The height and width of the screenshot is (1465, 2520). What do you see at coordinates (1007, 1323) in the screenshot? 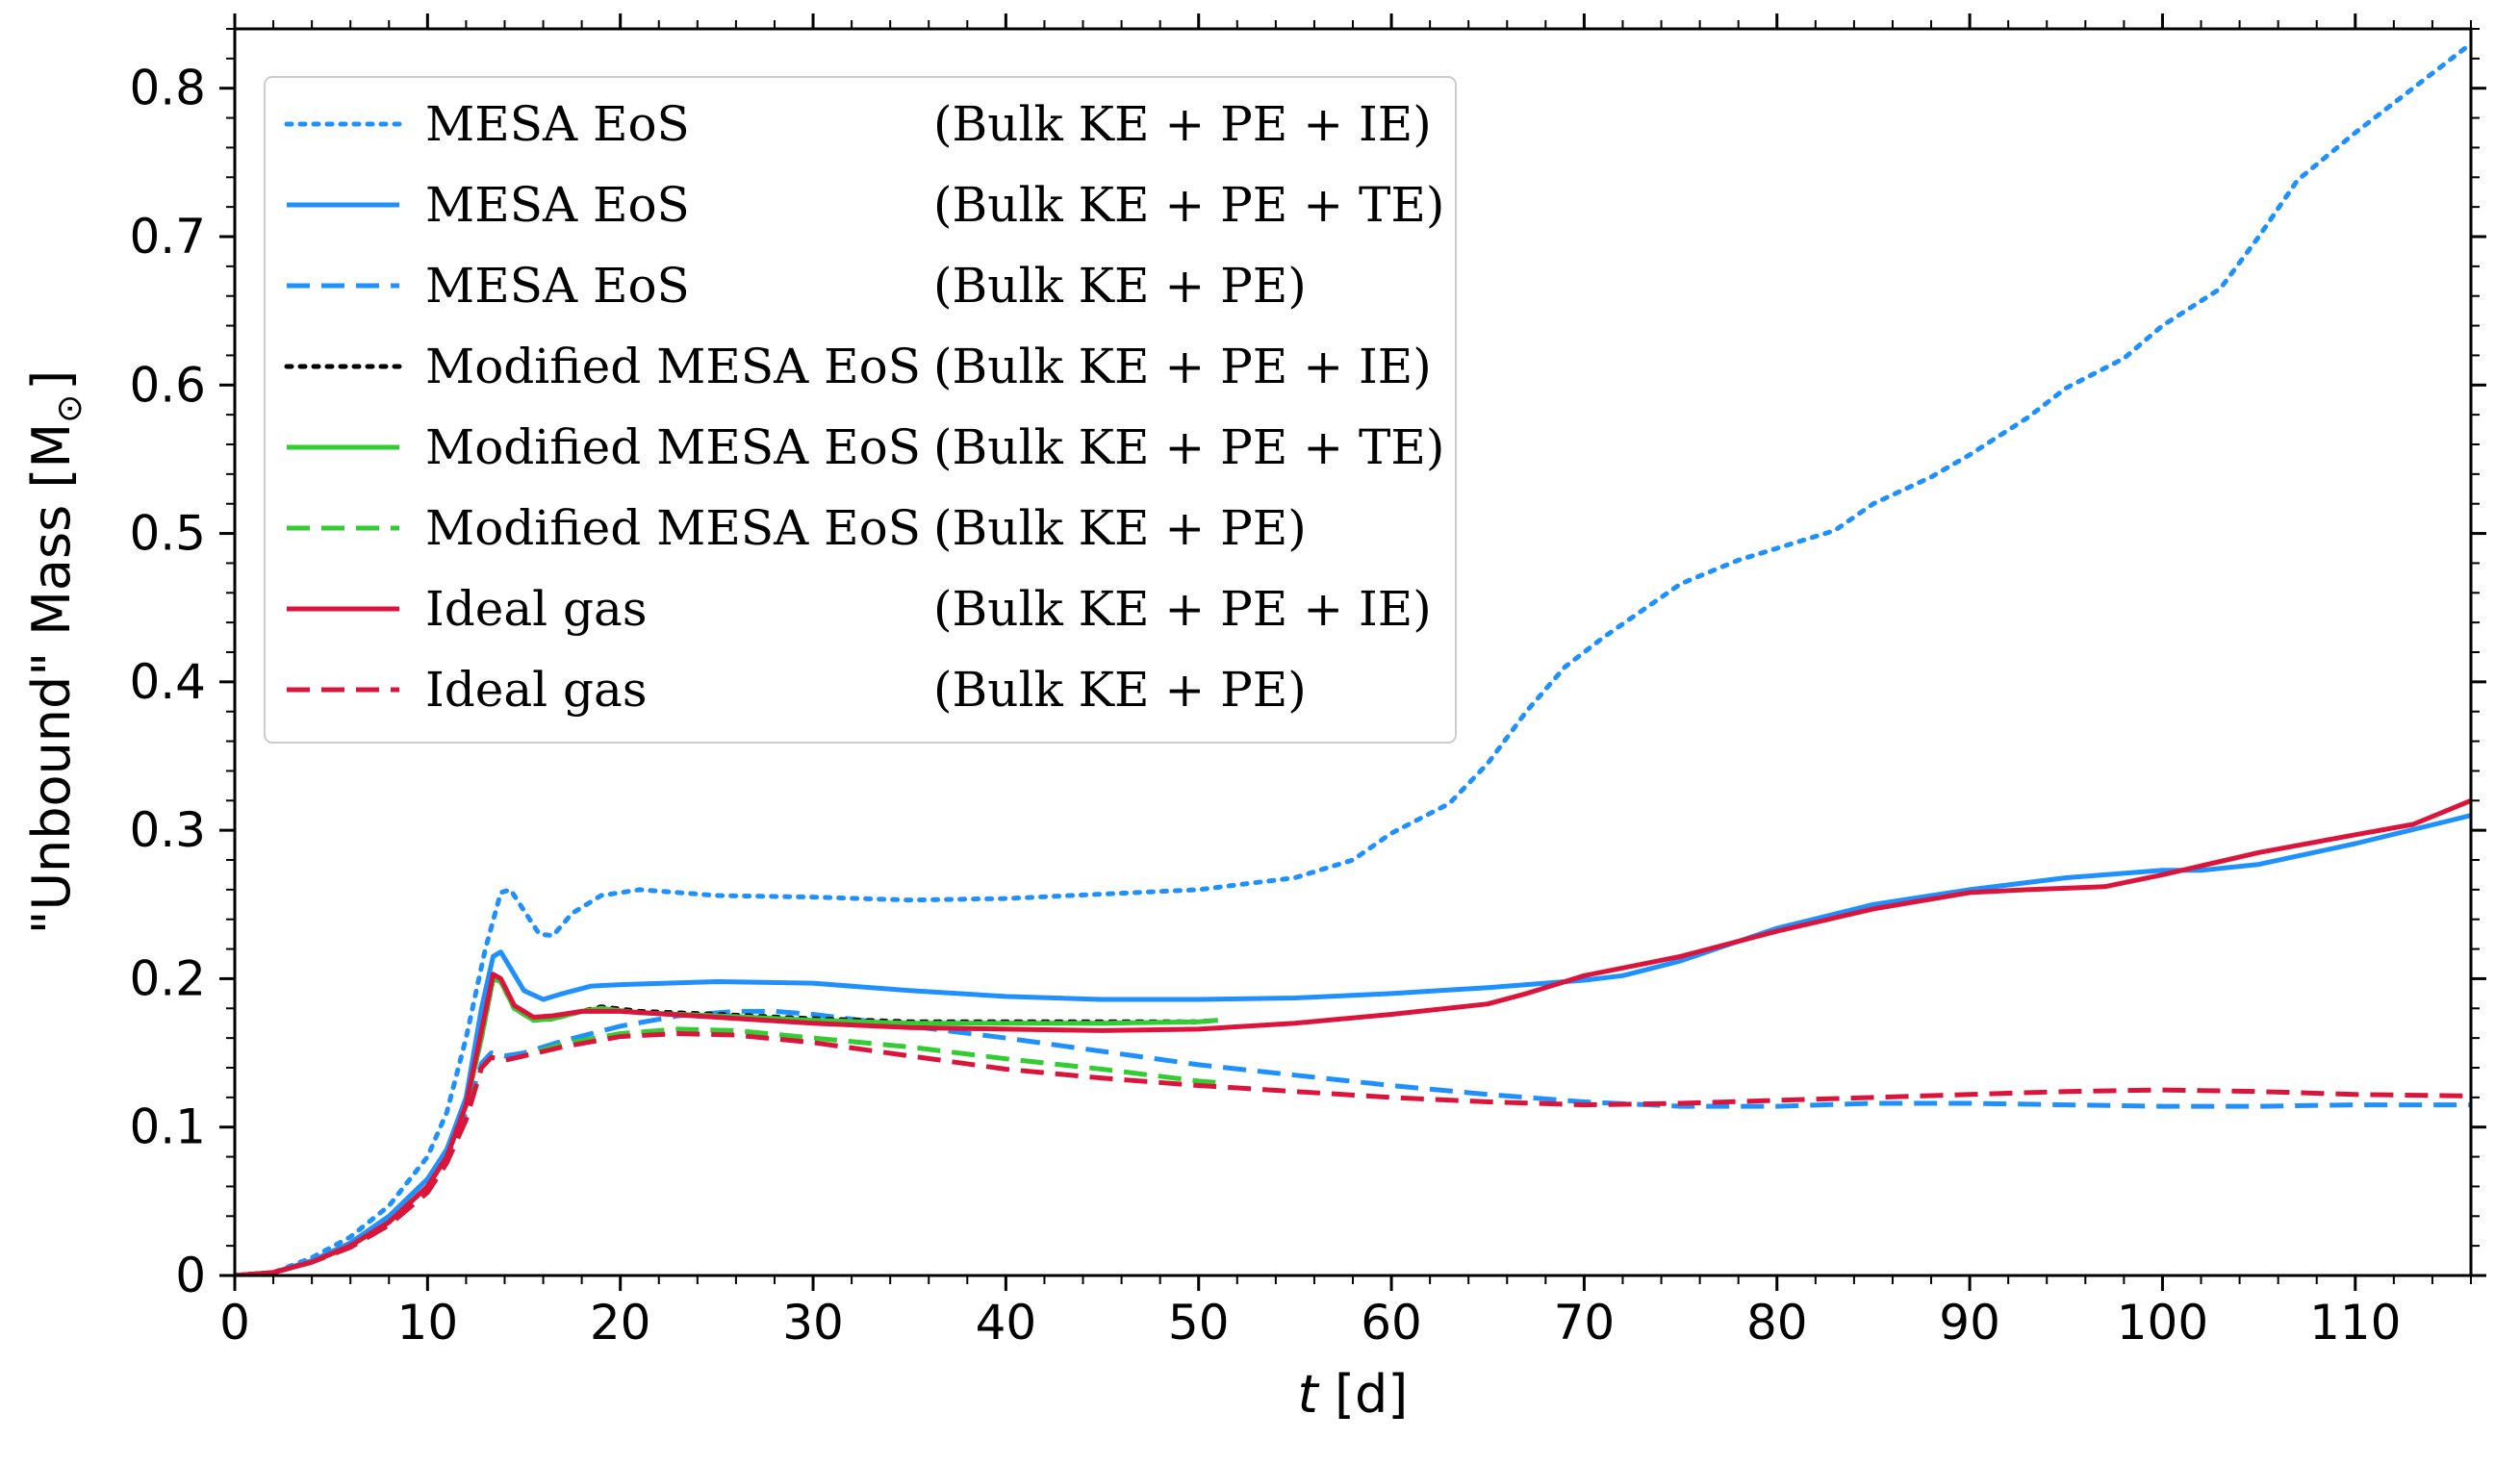
I see `x-tick-label: 40` at bounding box center [1007, 1323].